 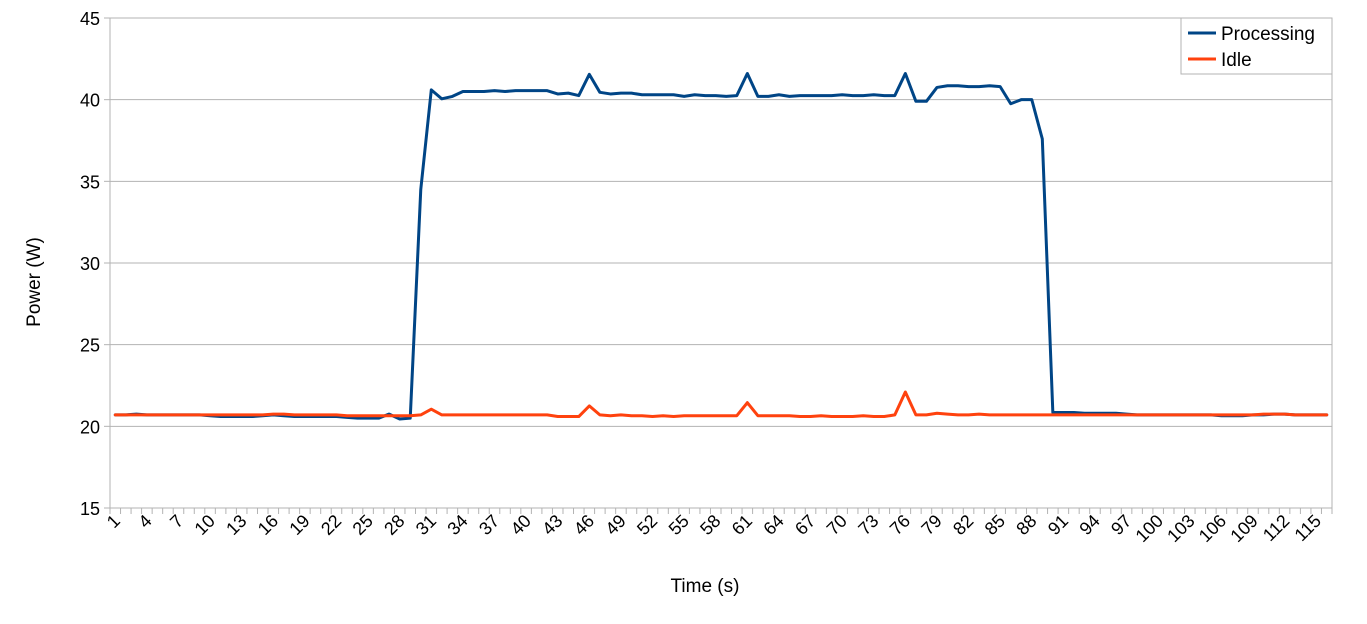 I want to click on y-tick-label: 40, so click(x=90, y=101).